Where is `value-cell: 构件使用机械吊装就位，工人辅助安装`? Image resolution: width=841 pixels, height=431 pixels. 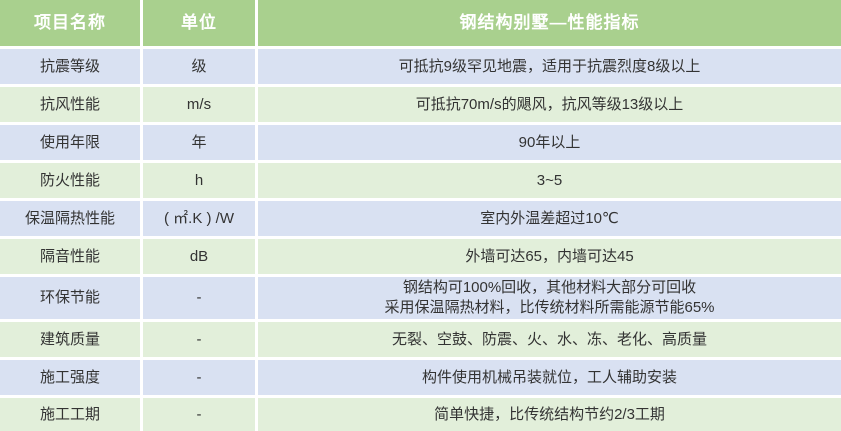 value-cell: 构件使用机械吊装就位，工人辅助安装 is located at coordinates (549, 377).